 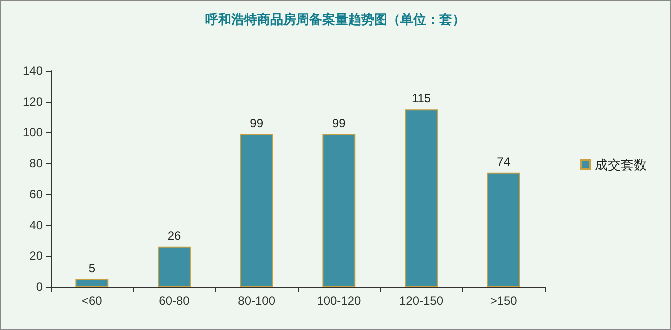 I want to click on data-label: 115, so click(x=422, y=99).